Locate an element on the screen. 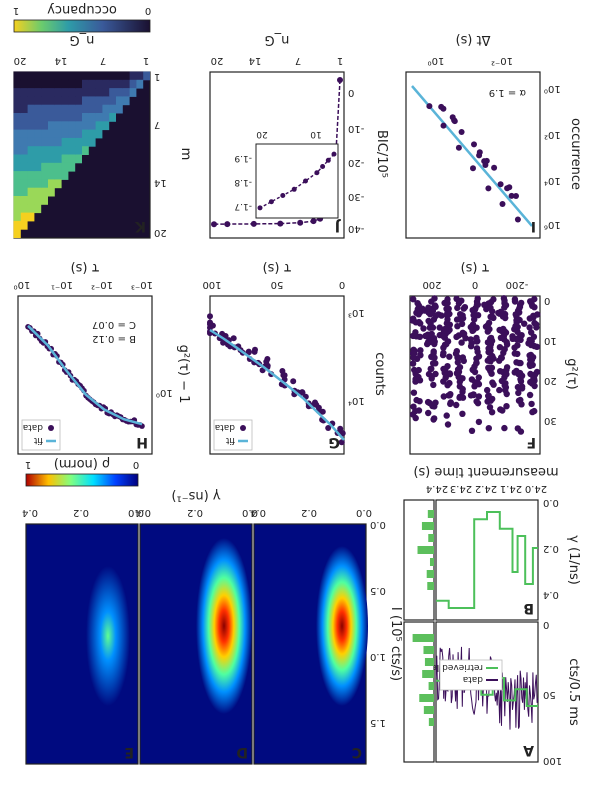 This screenshot has height=786, width=598. panel-b-levels-trace is located at coordinates (487, 560).